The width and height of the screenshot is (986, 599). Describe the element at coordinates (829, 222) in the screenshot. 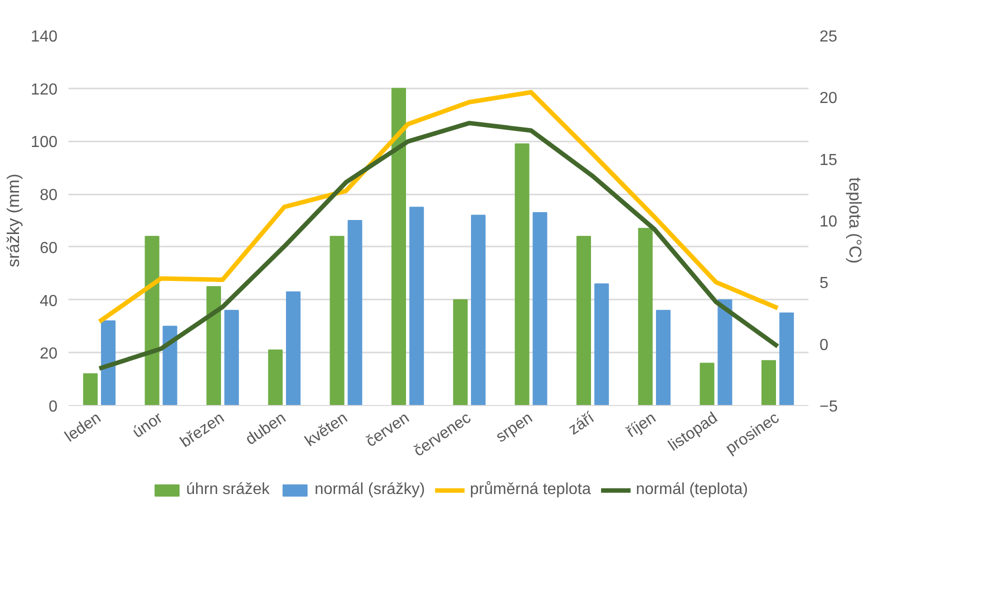

I see `y2-tick-label: 10` at that location.